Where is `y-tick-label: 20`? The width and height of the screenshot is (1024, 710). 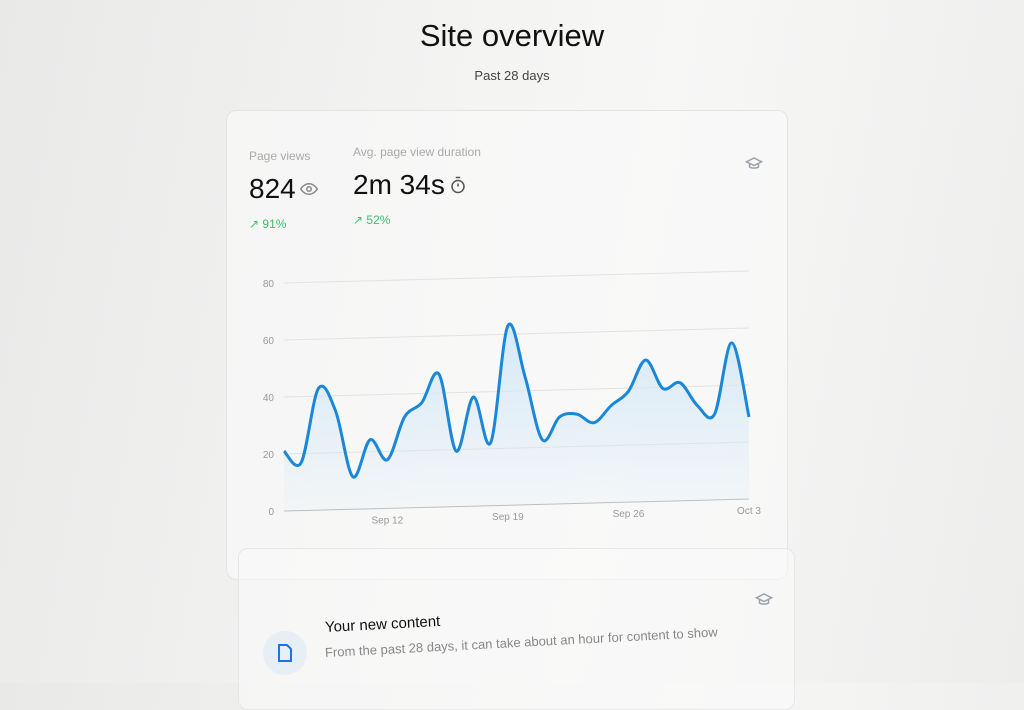
y-tick-label: 20 is located at coordinates (269, 455).